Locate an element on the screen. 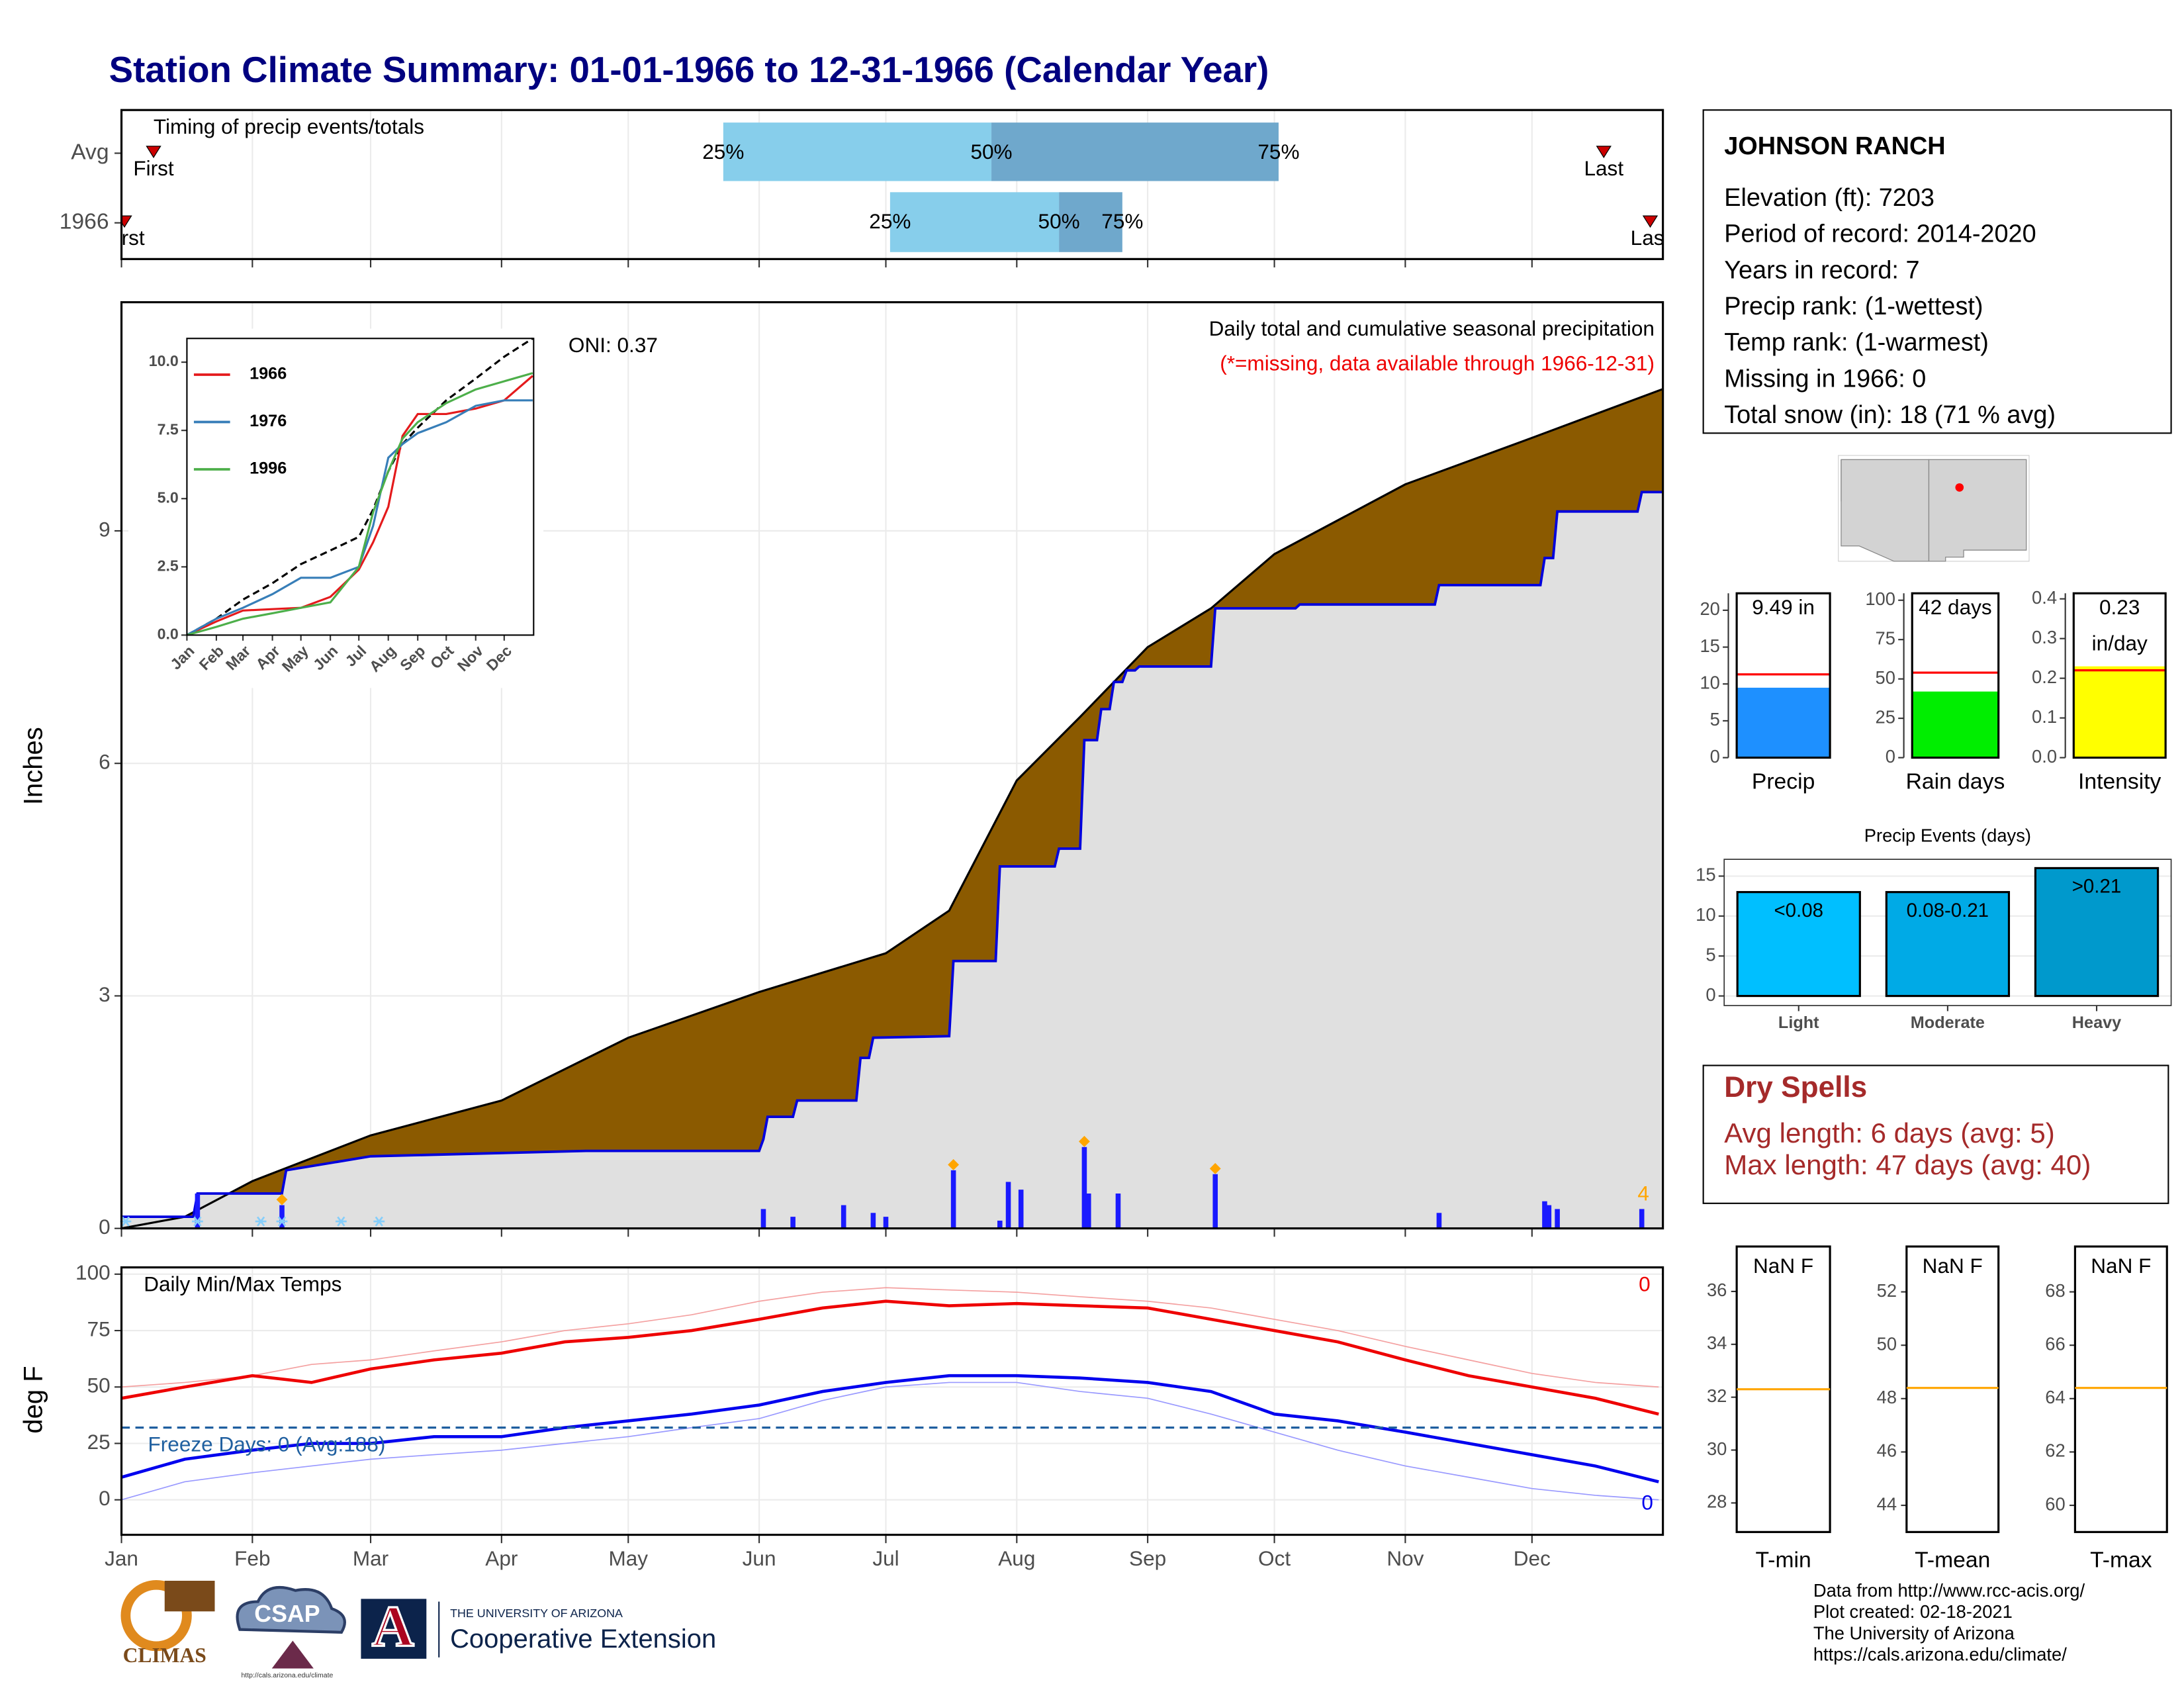 The width and height of the screenshot is (2184, 1688). y-tick-label: 5.0 is located at coordinates (168, 497).